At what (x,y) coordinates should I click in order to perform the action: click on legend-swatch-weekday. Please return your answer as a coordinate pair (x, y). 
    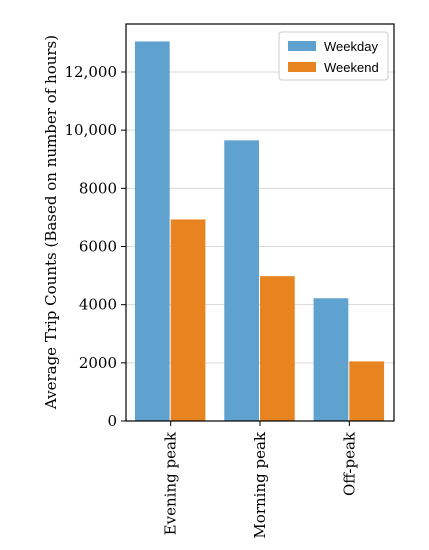
    Looking at the image, I should click on (302, 46).